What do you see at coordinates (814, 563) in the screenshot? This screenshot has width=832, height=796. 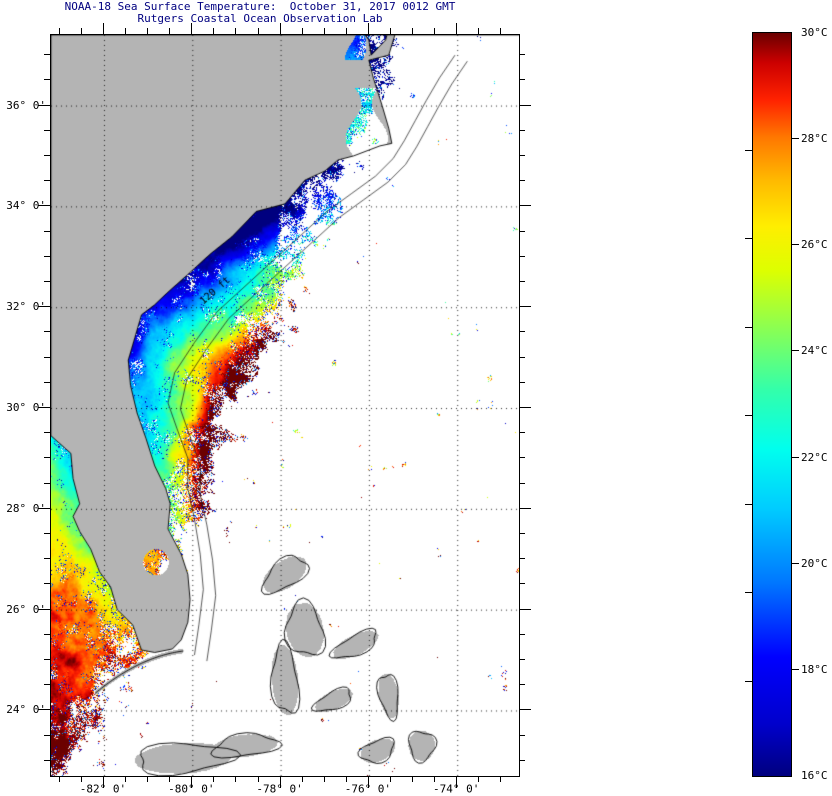 I see `colorbar-label-celsius: 20°C` at bounding box center [814, 563].